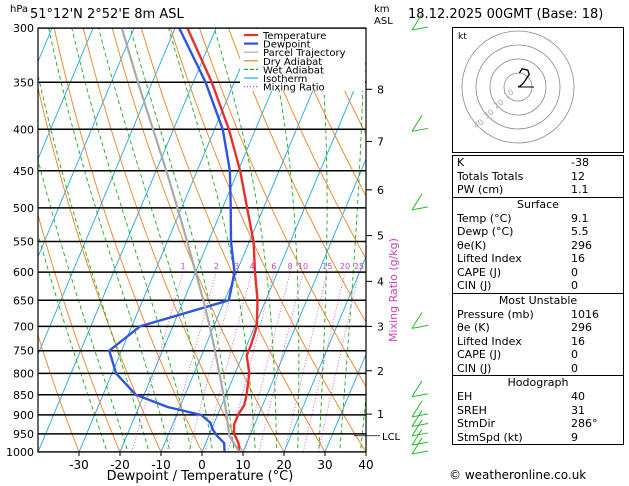 This screenshot has width=629, height=486. I want to click on legend-entry: Dry Adiabat, so click(292, 62).